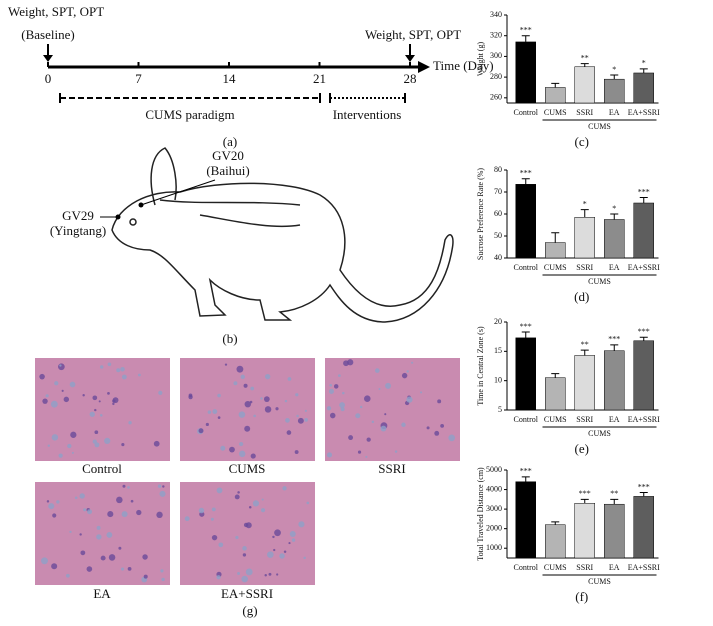 This screenshot has height=626, width=713. I want to click on x-tick-label: Control, so click(526, 267).